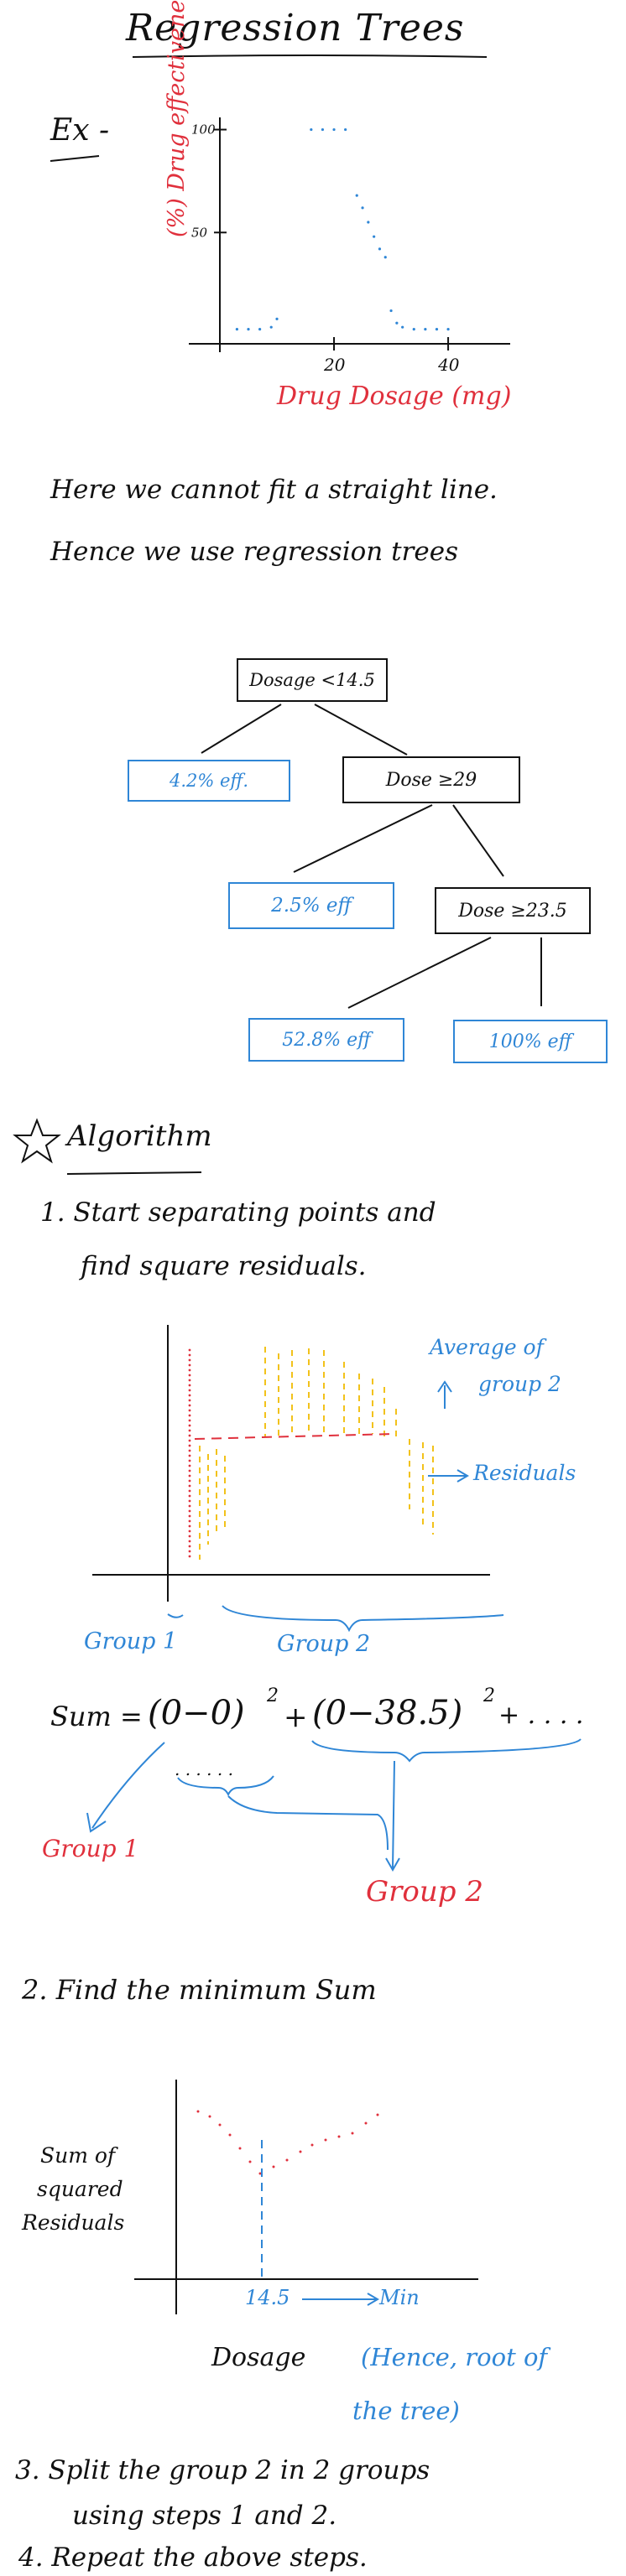 The height and width of the screenshot is (2576, 626). What do you see at coordinates (139, 1136) in the screenshot?
I see `algorithm-heading: Algorithm` at bounding box center [139, 1136].